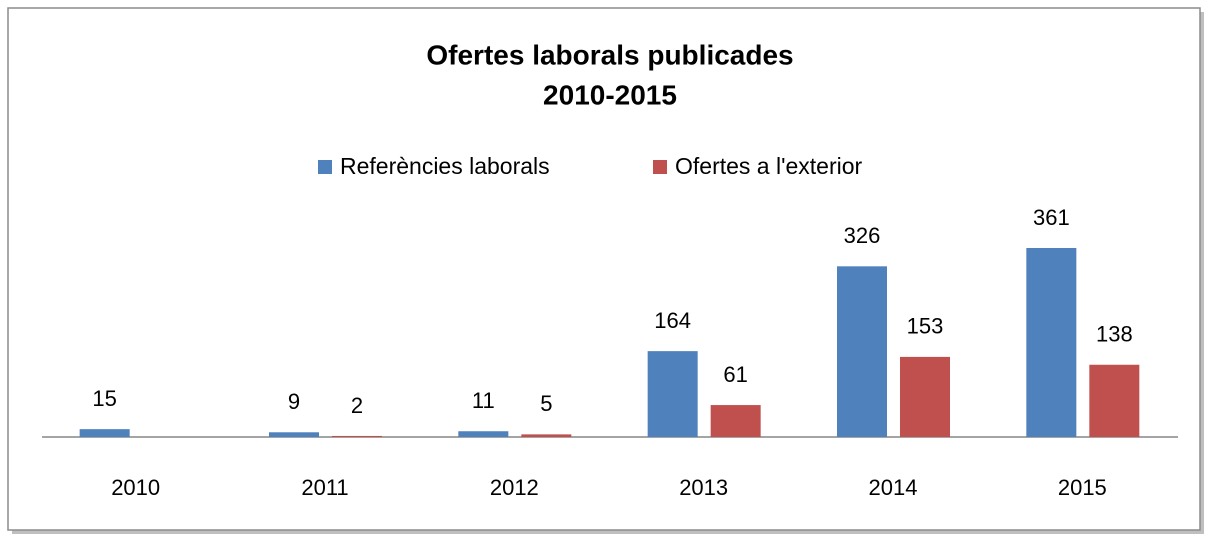  Describe the element at coordinates (703, 487) in the screenshot. I see `x-tick-label: 2013` at that location.